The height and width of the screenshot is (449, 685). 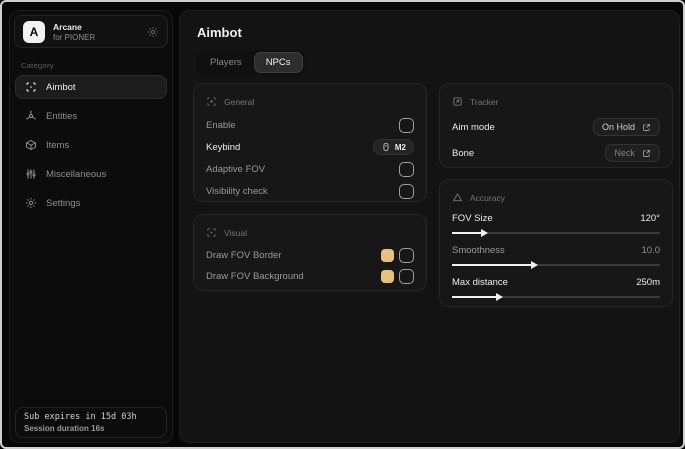 I want to click on sidebar-item-label: Aimbot, so click(x=61, y=87).